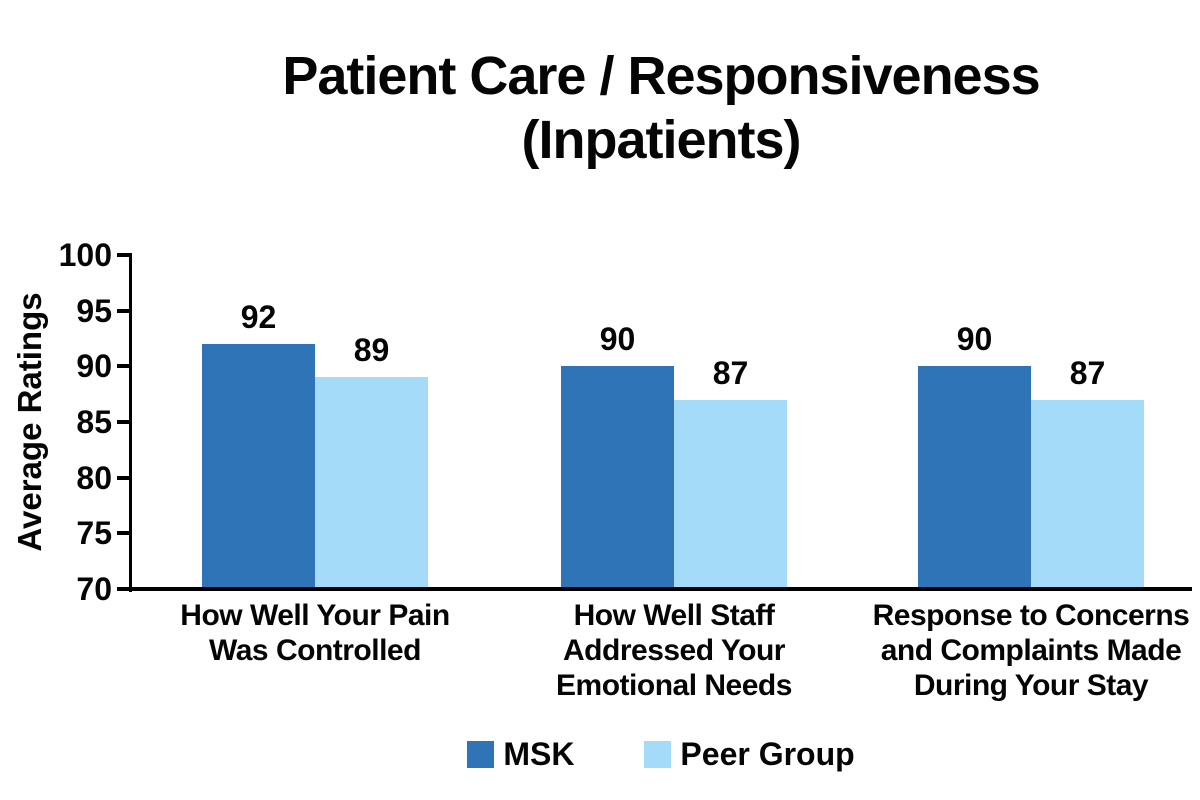 The image size is (1200, 800). What do you see at coordinates (94, 310) in the screenshot?
I see `y-tick-label: 95` at bounding box center [94, 310].